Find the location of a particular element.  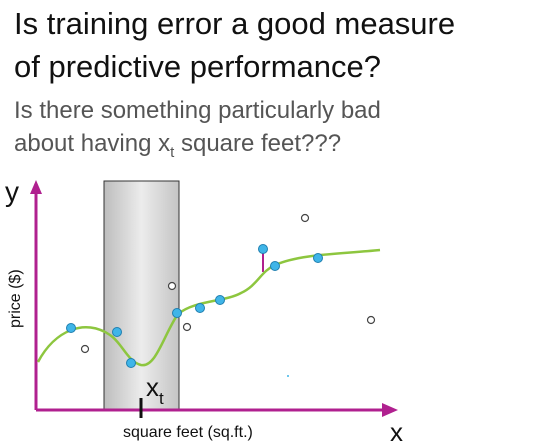

xt-label-main: x is located at coordinates (152, 387).